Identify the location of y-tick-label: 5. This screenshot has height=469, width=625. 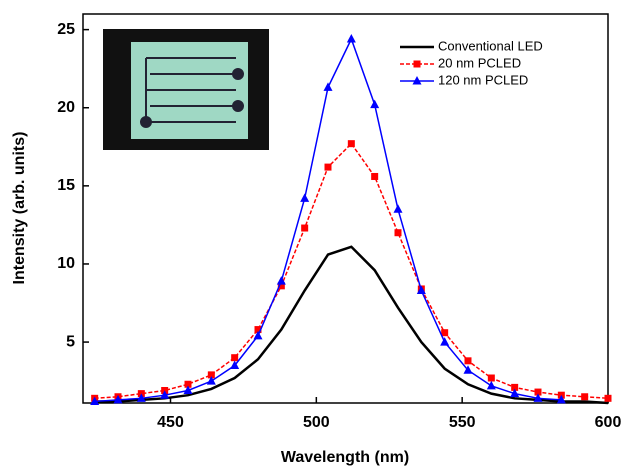
(70, 341).